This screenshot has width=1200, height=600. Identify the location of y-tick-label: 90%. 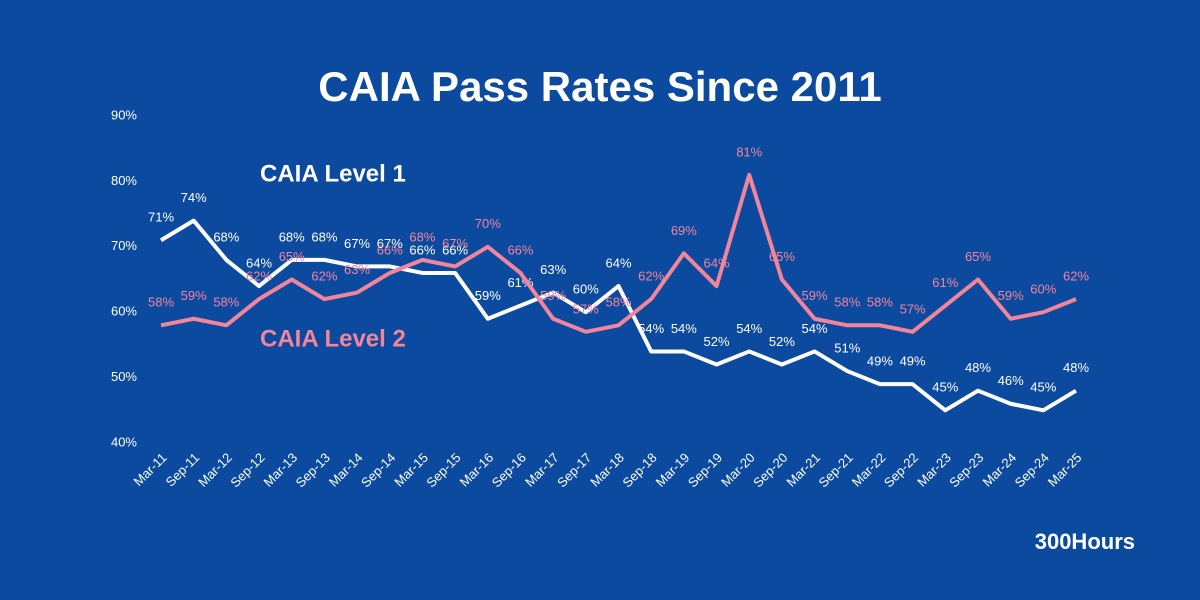
(124, 114).